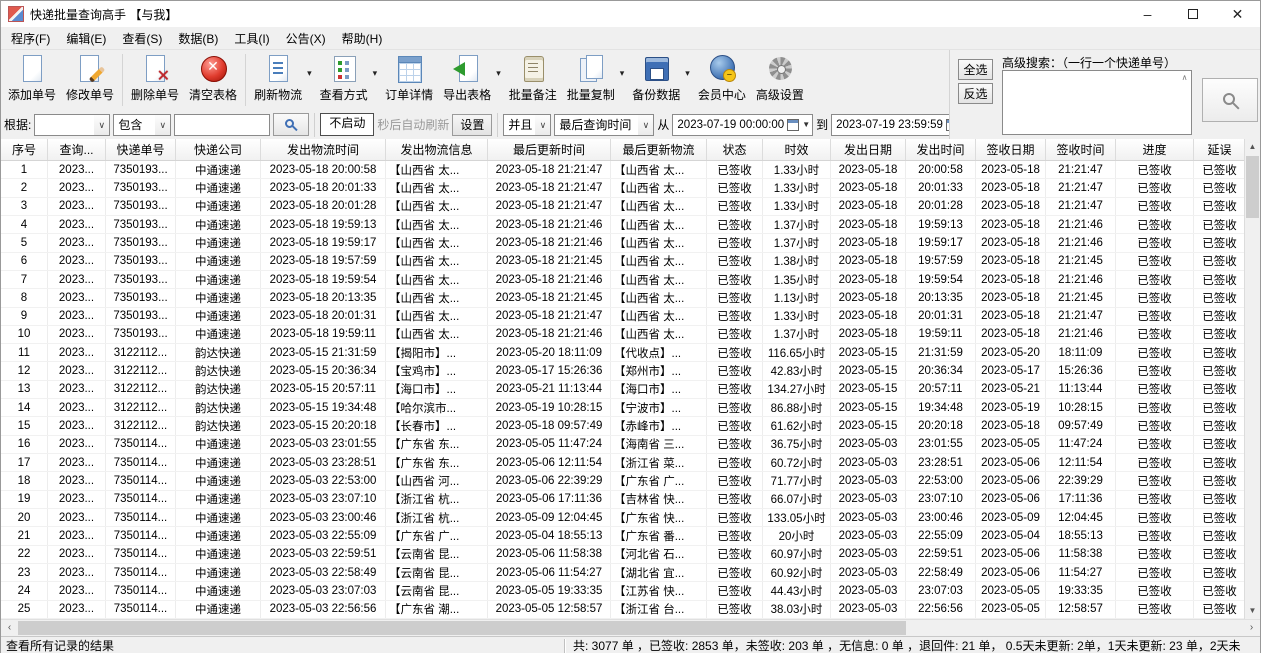  Describe the element at coordinates (222, 124) in the screenshot. I see `filter-keyword-input` at that location.